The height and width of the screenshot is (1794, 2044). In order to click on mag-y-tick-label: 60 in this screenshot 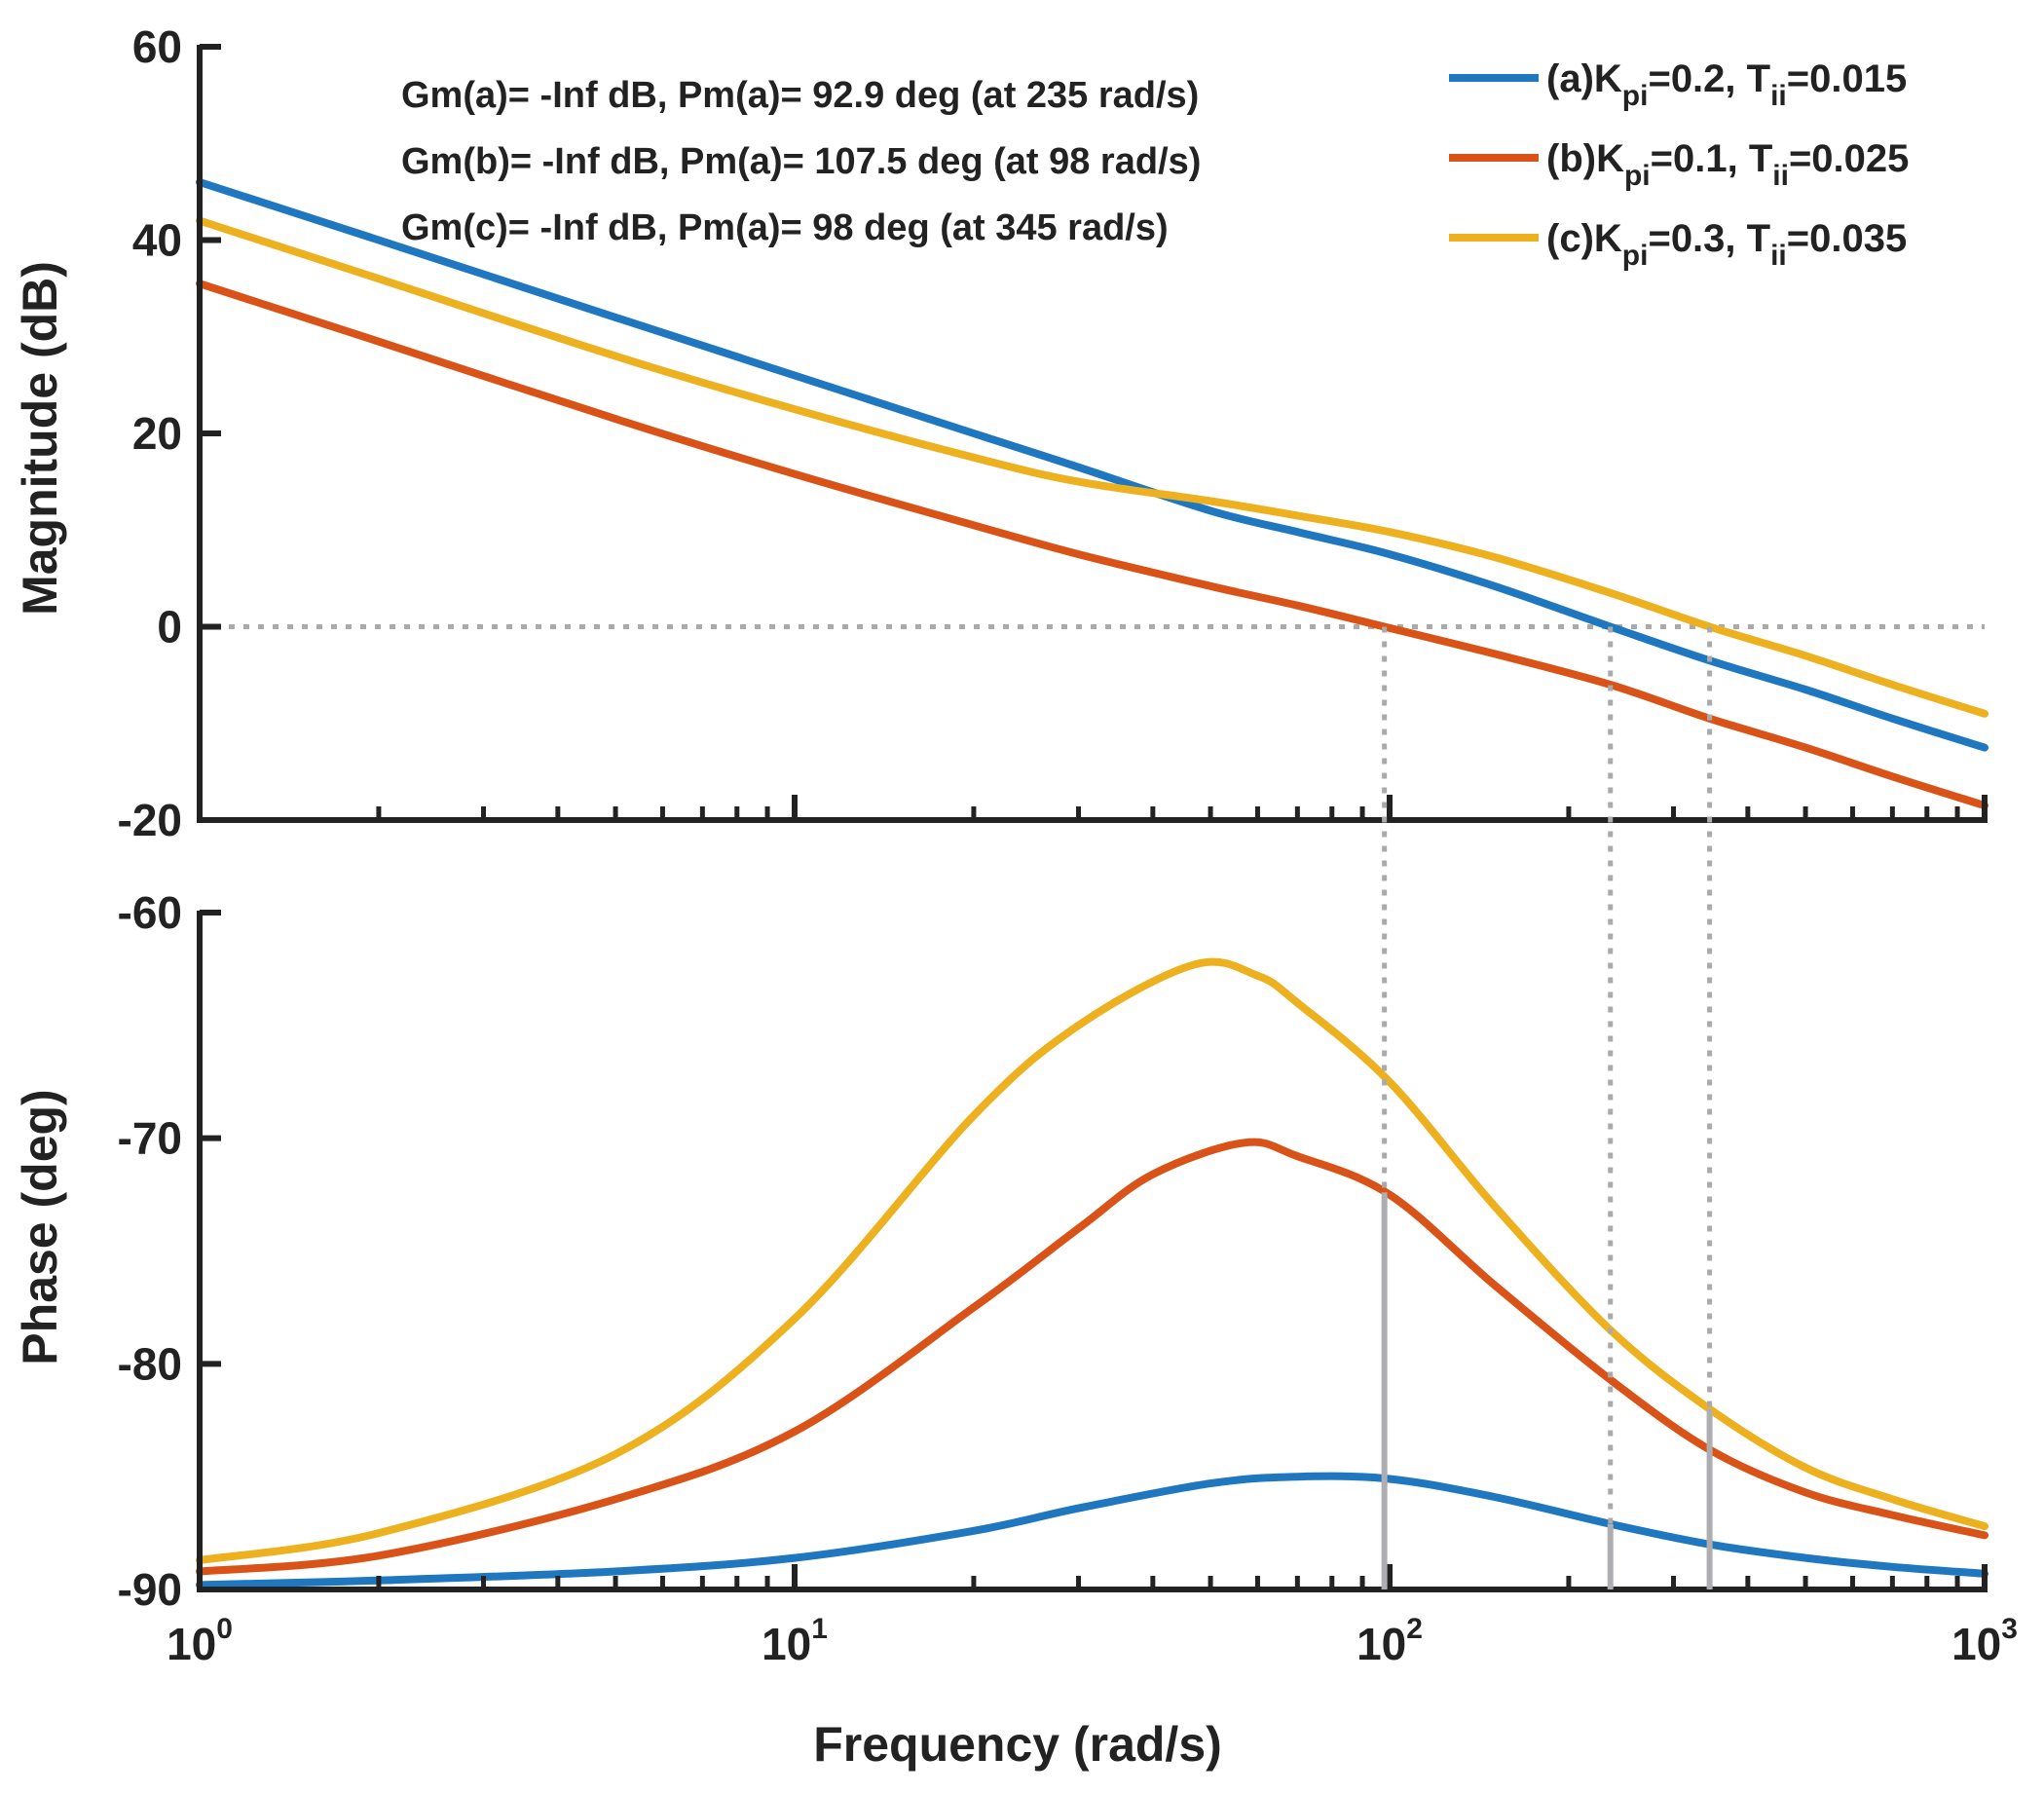, I will do `click(157, 46)`.